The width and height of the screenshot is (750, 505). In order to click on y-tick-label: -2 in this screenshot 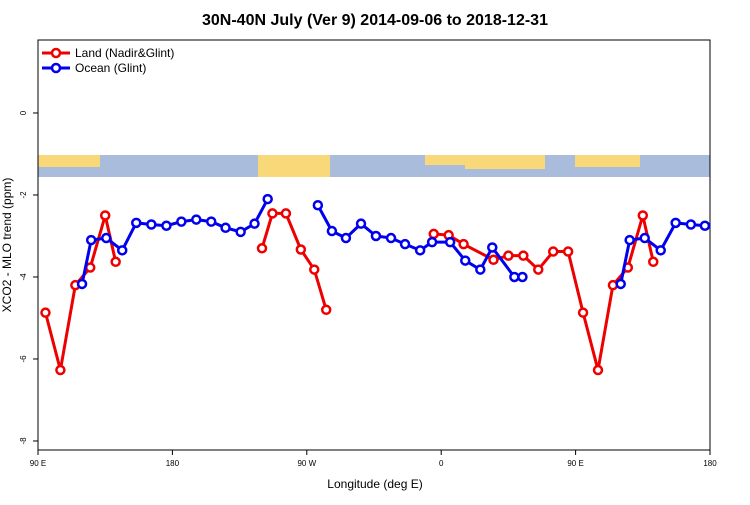, I will do `click(23, 195)`.